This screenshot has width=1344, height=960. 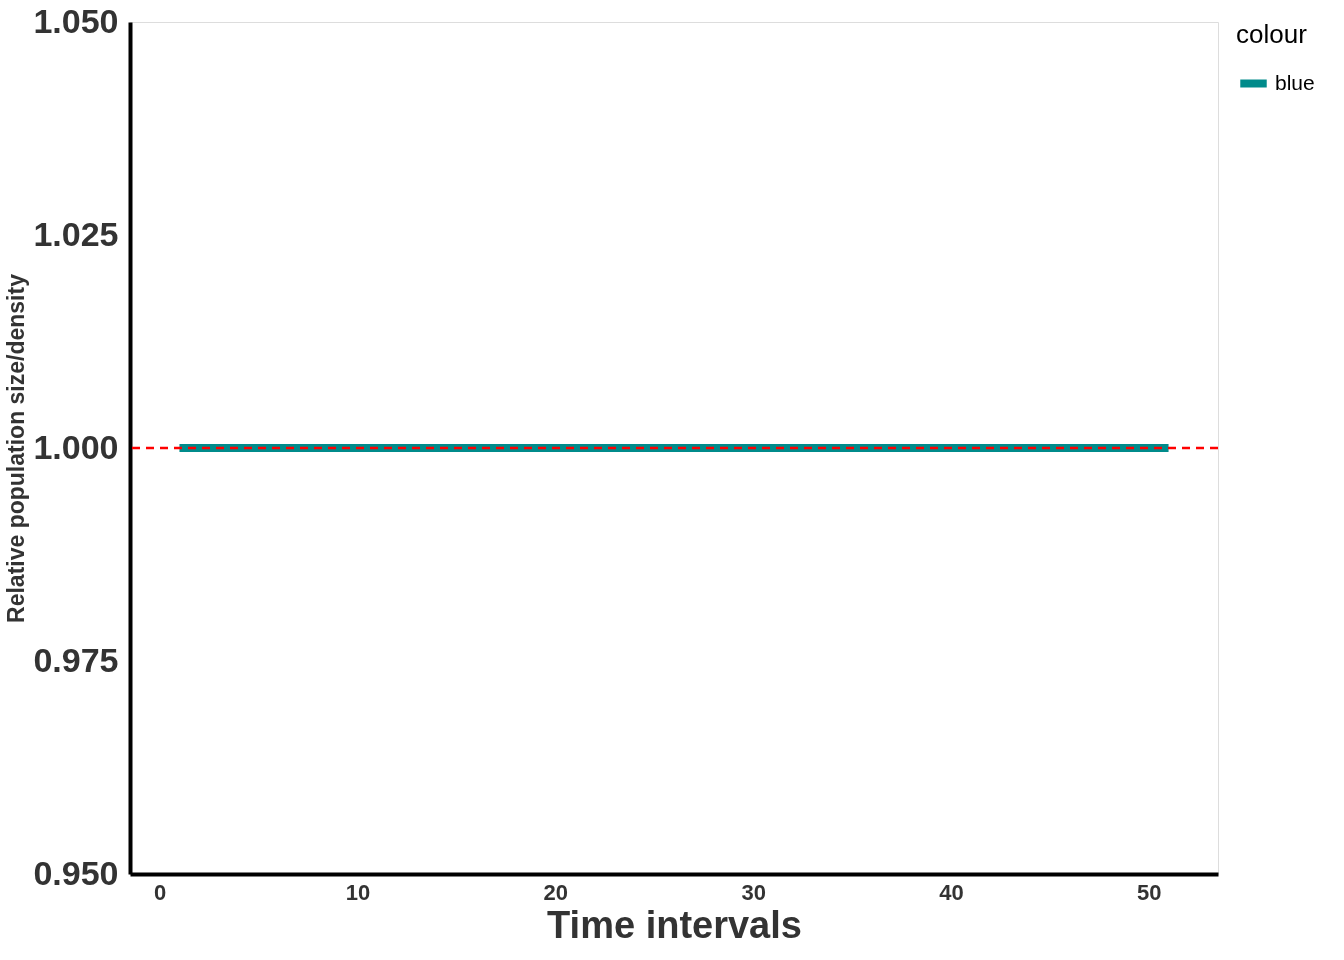 I want to click on y-tick-label: 0.975, so click(x=76, y=659).